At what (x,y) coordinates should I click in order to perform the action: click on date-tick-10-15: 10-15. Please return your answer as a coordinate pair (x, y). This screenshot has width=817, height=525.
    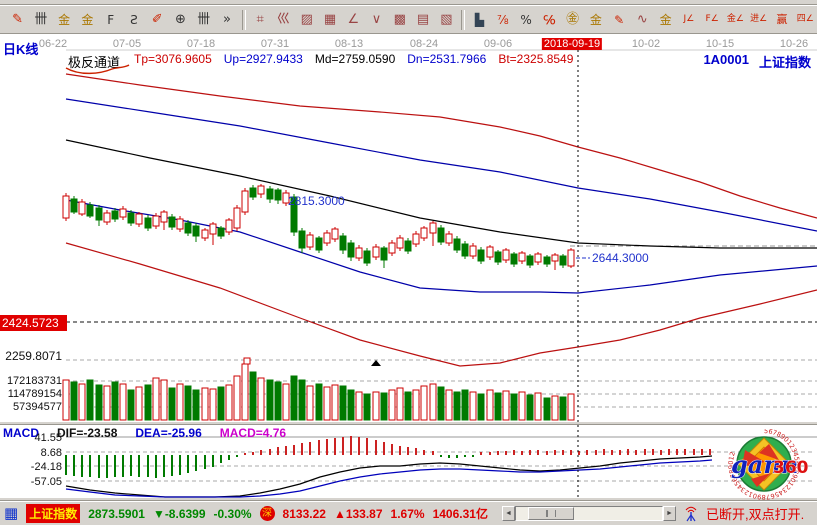
    Looking at the image, I should click on (720, 44).